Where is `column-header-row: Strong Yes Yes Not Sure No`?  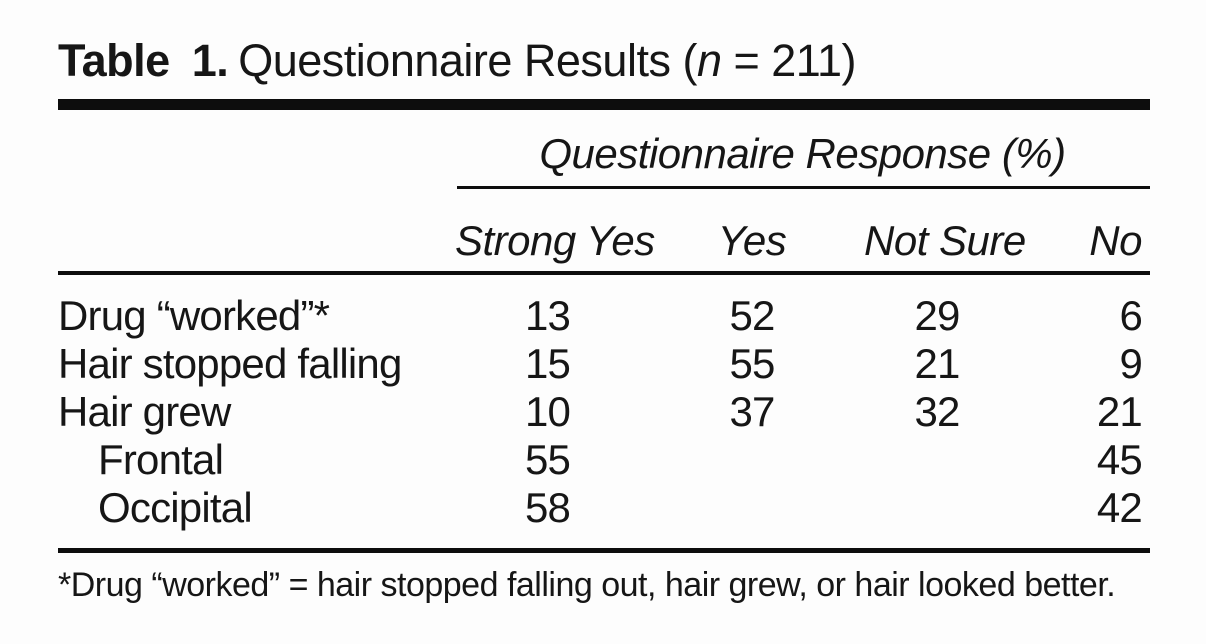
column-header-row: Strong Yes Yes Not Sure No is located at coordinates (604, 241).